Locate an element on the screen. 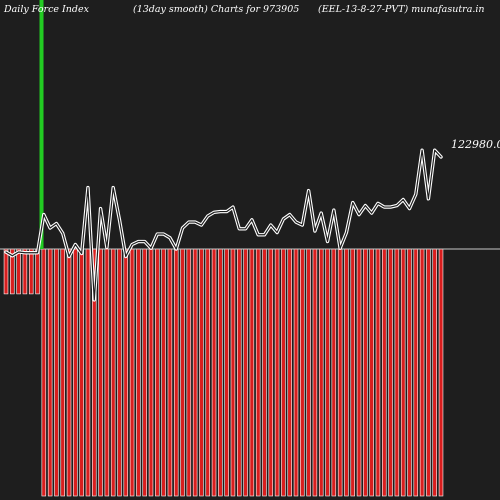  header-right: (EEL-13-8-27-PVT) munafasutra.in is located at coordinates (401, 9).